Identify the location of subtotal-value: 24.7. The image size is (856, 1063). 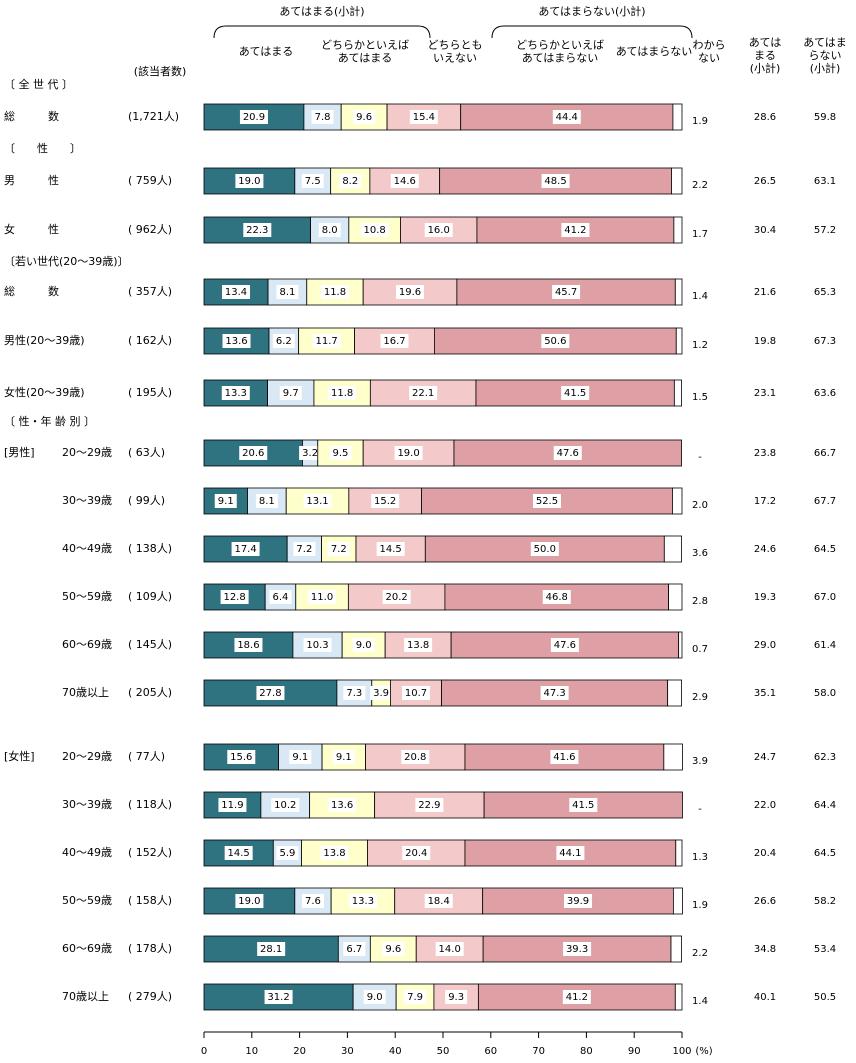
(765, 757).